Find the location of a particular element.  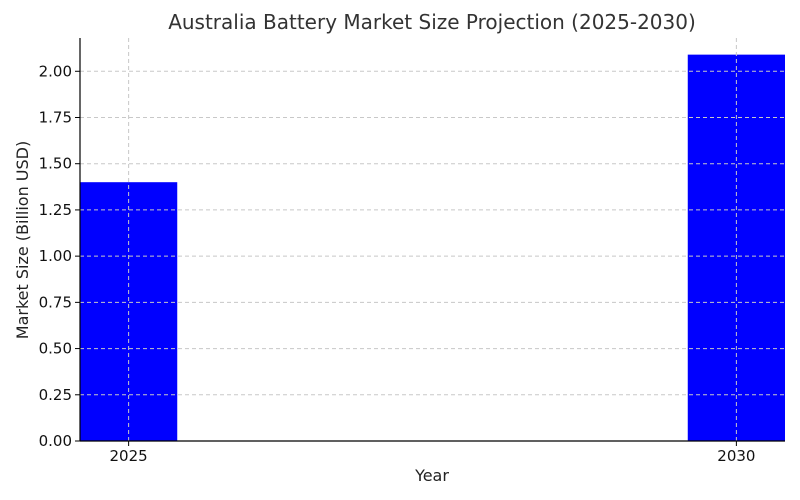

y-axis-label: Market Size (Billion USD) is located at coordinates (22, 240).